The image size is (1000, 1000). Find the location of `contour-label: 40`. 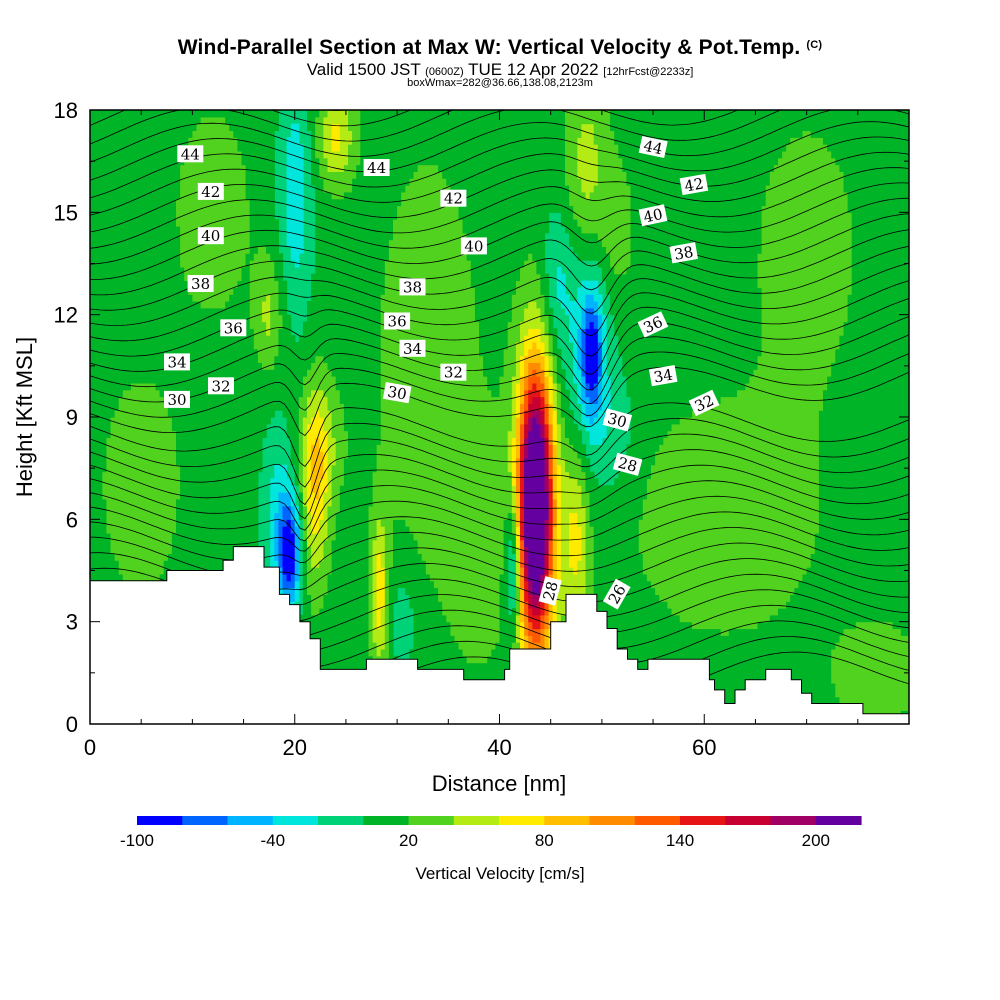

contour-label: 40 is located at coordinates (473, 246).